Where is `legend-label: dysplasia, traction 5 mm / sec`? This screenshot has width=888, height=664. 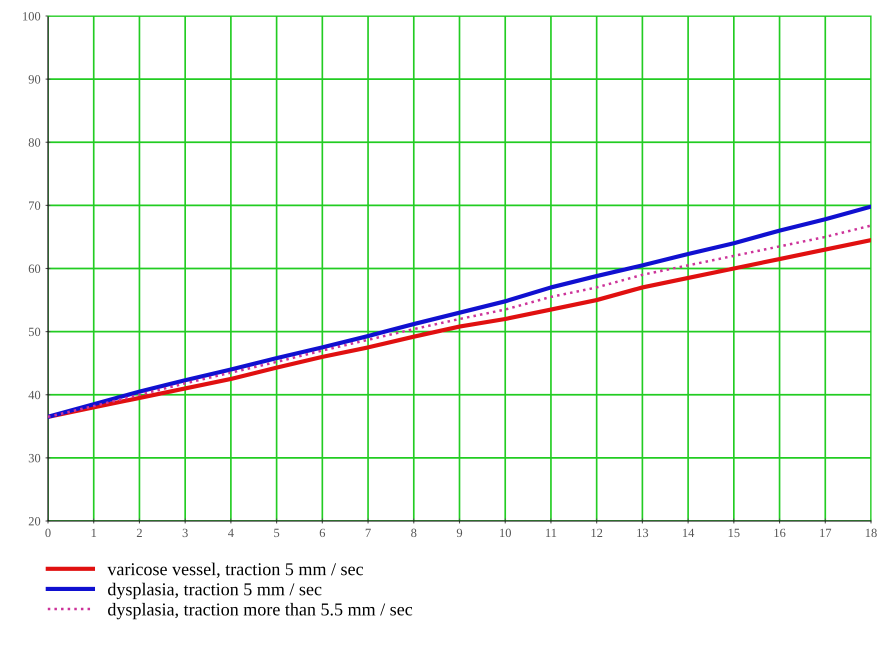 legend-label: dysplasia, traction 5 mm / sec is located at coordinates (215, 591).